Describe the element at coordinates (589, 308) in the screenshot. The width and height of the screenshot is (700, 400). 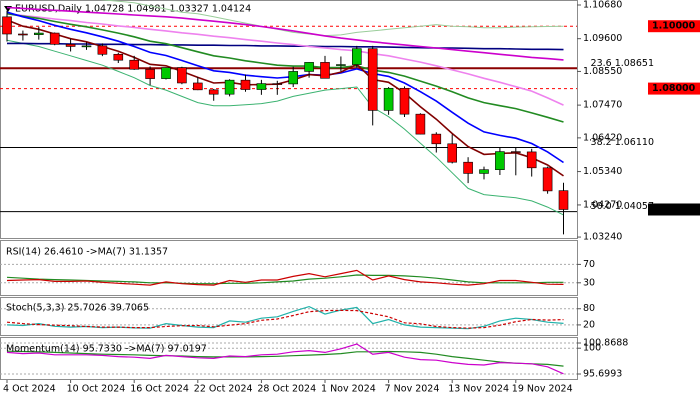
I see `y-tick-label: 80` at that location.